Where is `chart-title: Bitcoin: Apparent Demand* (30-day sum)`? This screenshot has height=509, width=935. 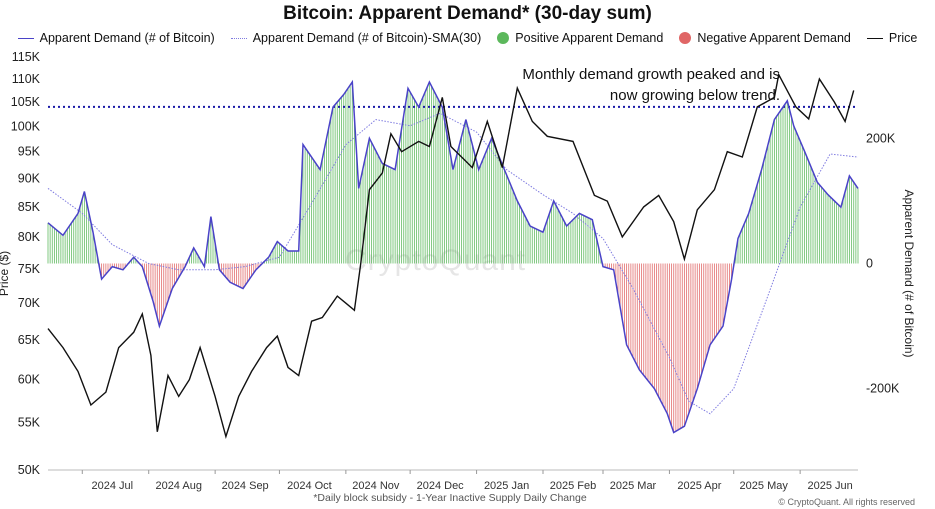 chart-title: Bitcoin: Apparent Demand* (30-day sum) is located at coordinates (467, 13).